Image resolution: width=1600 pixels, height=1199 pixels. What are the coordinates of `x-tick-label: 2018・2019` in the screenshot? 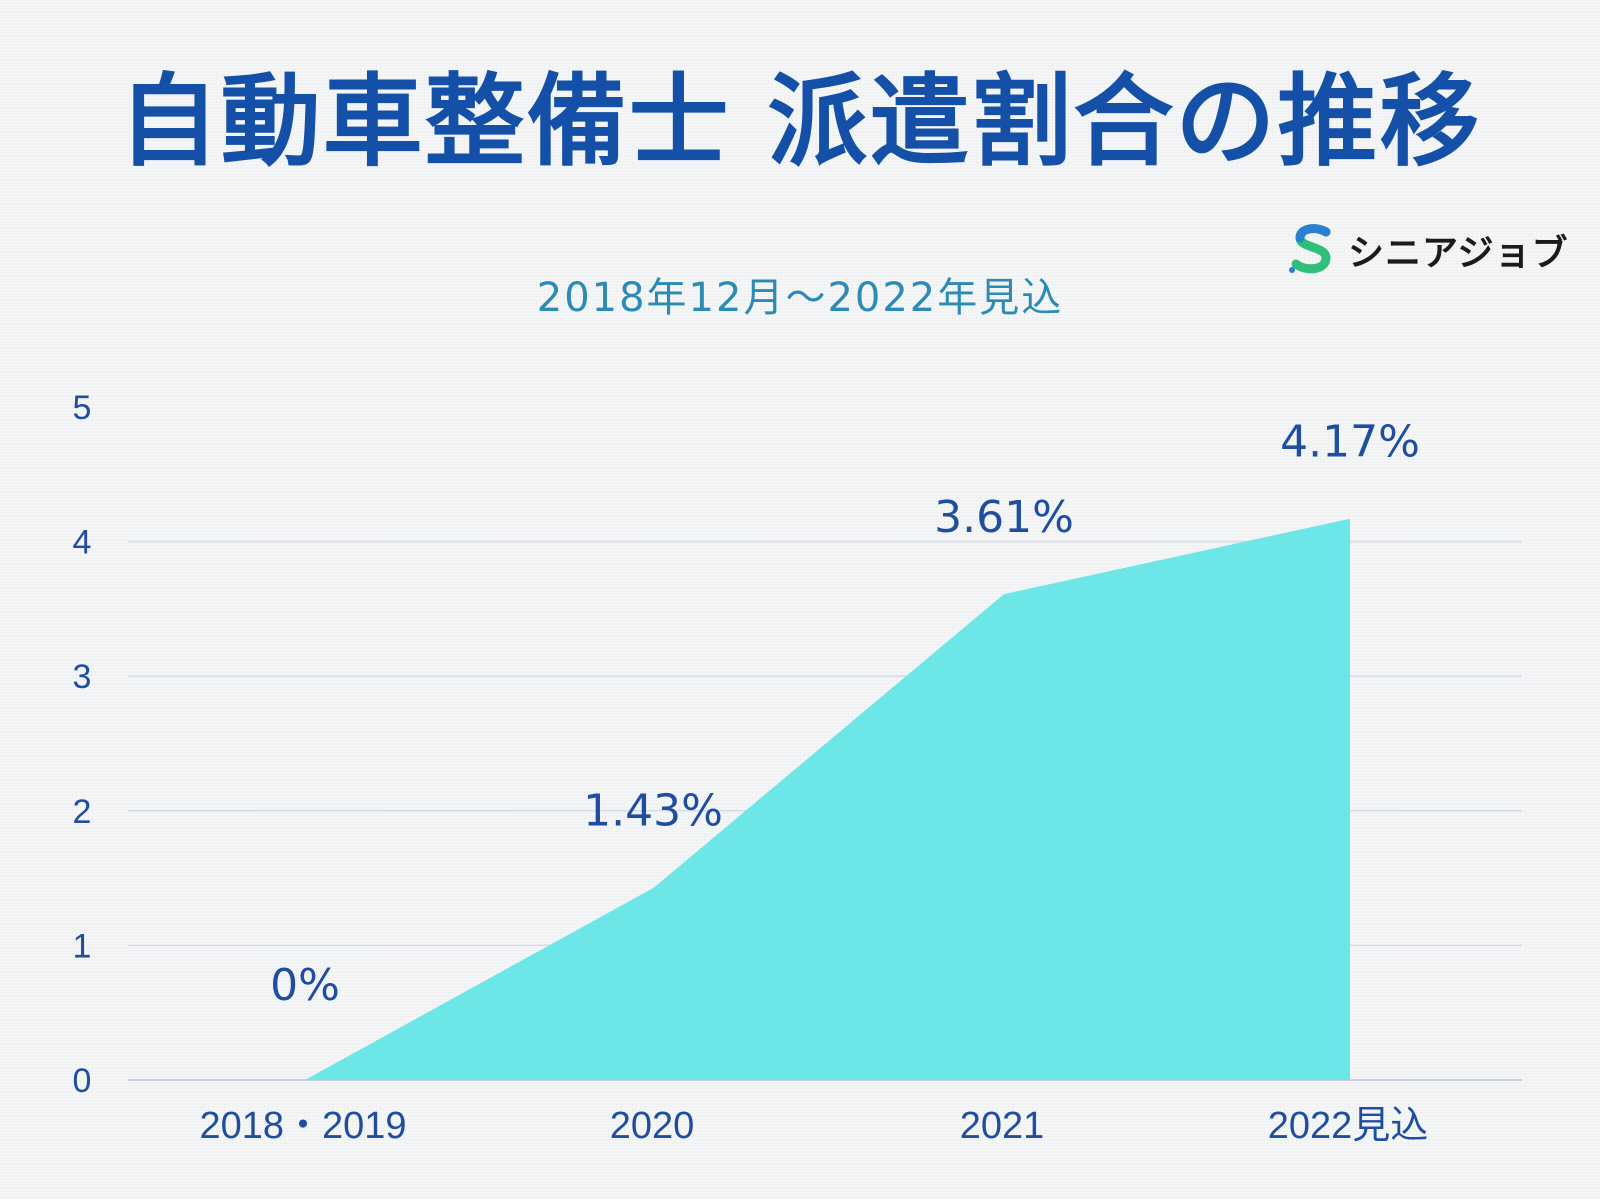 It's located at (302, 1126).